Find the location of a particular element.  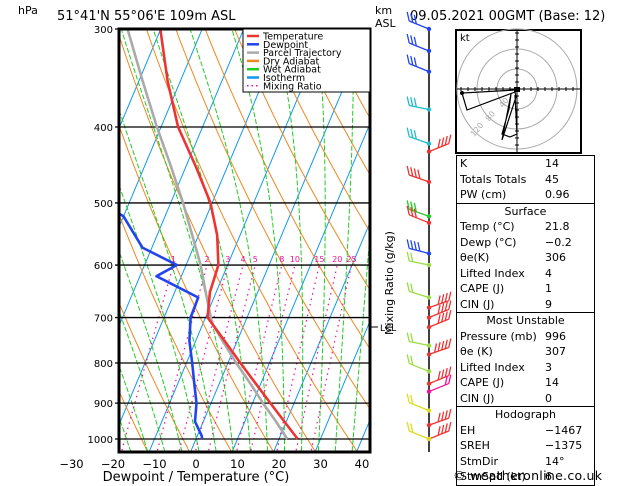

stat-value: 0 is located at coordinates (548, 398).